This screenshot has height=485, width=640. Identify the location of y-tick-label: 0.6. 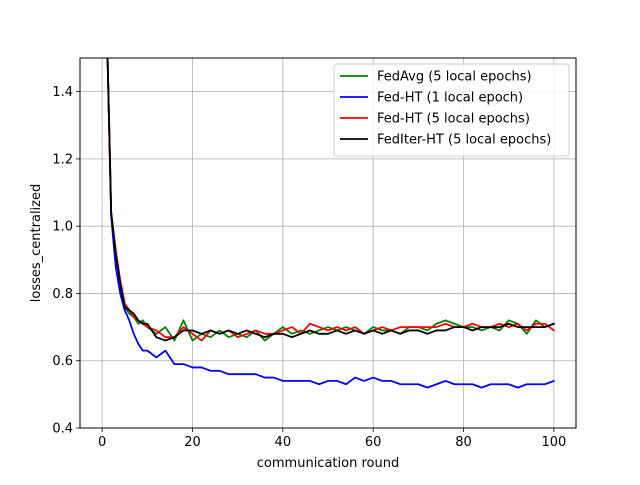
(62, 361).